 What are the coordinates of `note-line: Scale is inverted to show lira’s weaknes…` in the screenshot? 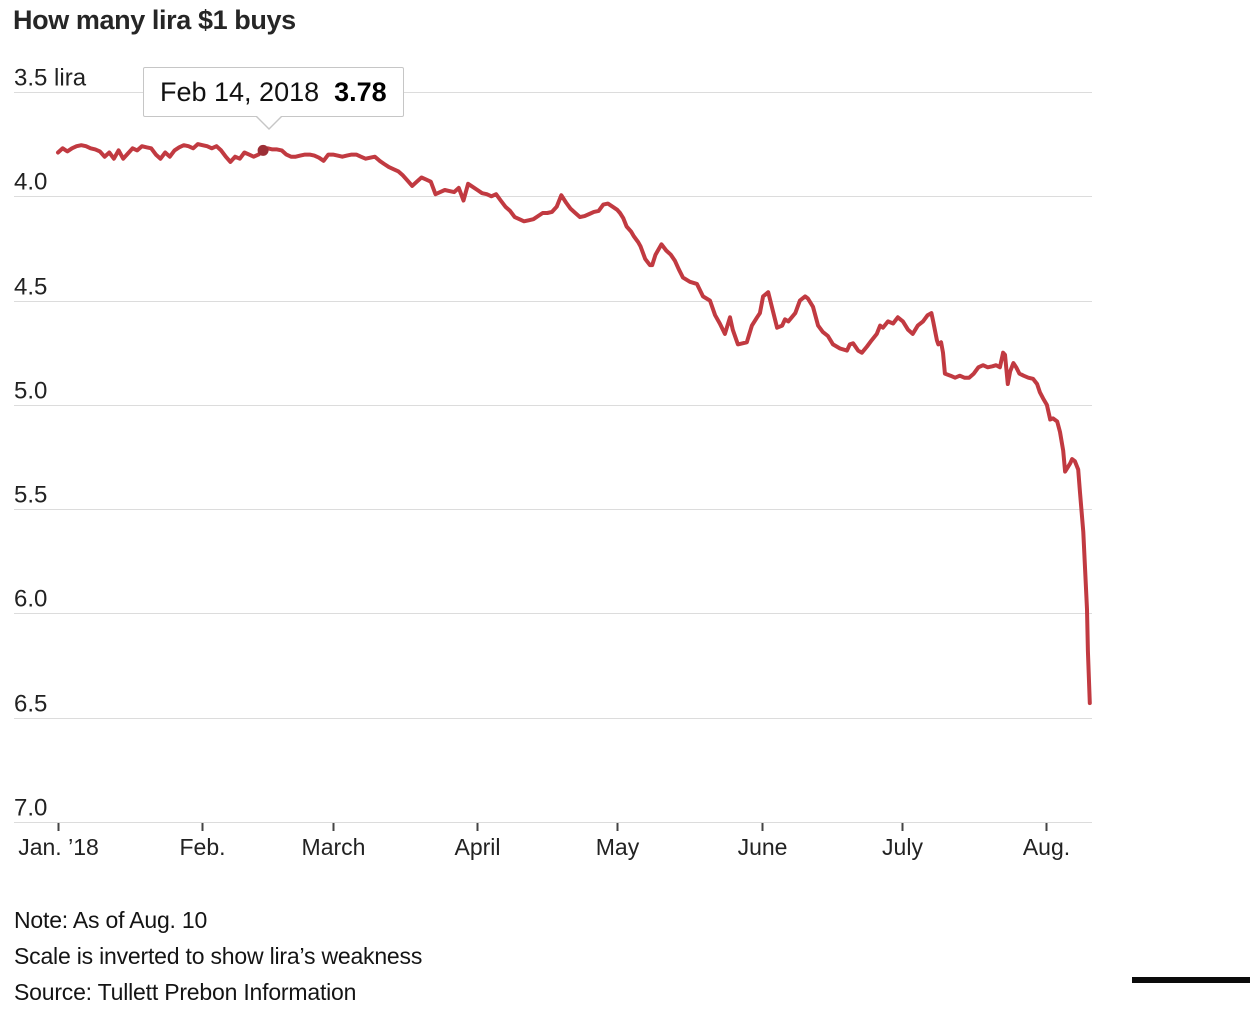 It's located at (218, 956).